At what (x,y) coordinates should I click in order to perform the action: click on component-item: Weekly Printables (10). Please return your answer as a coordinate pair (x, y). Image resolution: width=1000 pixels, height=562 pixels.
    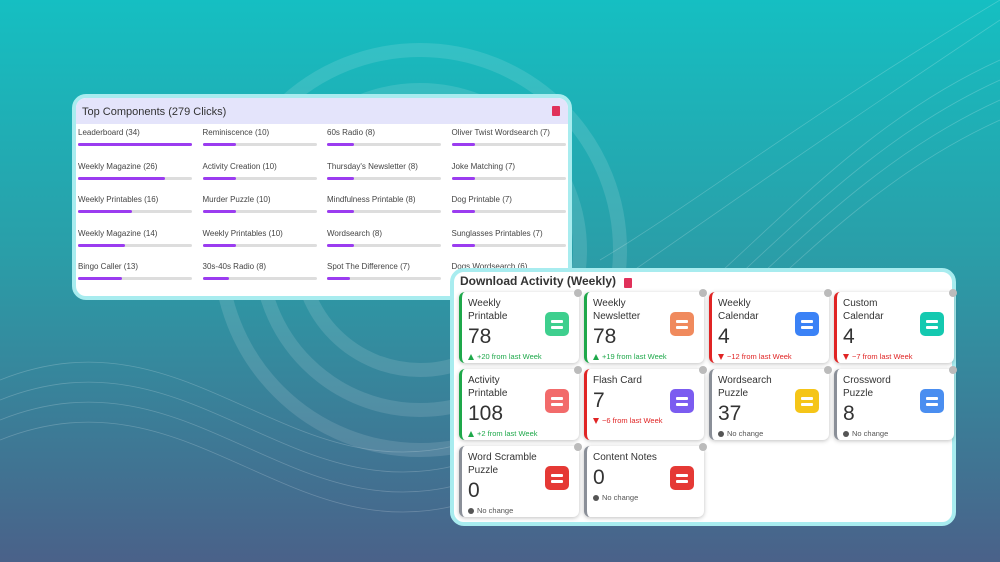
    Looking at the image, I should click on (263, 246).